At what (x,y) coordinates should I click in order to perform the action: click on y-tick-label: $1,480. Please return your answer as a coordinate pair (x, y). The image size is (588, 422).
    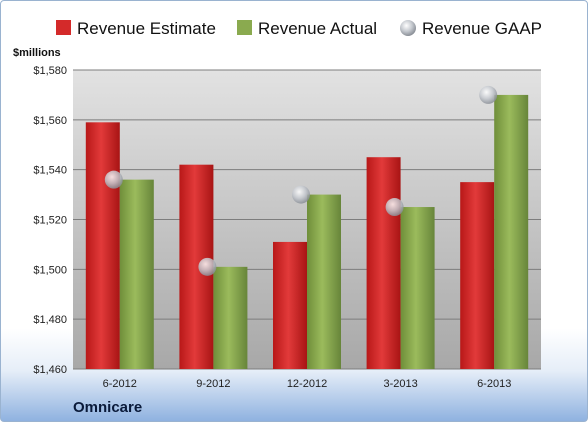
    Looking at the image, I should click on (50, 320).